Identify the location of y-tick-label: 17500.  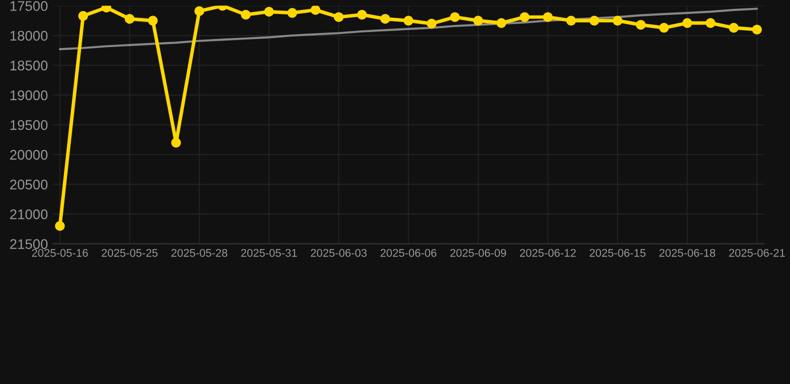
(29, 6).